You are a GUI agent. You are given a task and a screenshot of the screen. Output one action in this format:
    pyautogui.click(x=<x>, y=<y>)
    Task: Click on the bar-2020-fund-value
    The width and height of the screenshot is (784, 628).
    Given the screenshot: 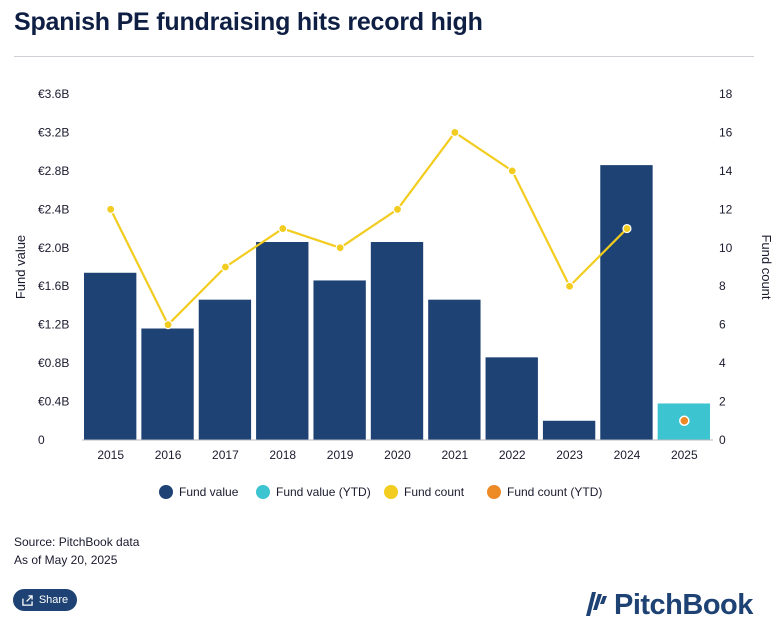 What is the action you would take?
    pyautogui.click(x=397, y=341)
    